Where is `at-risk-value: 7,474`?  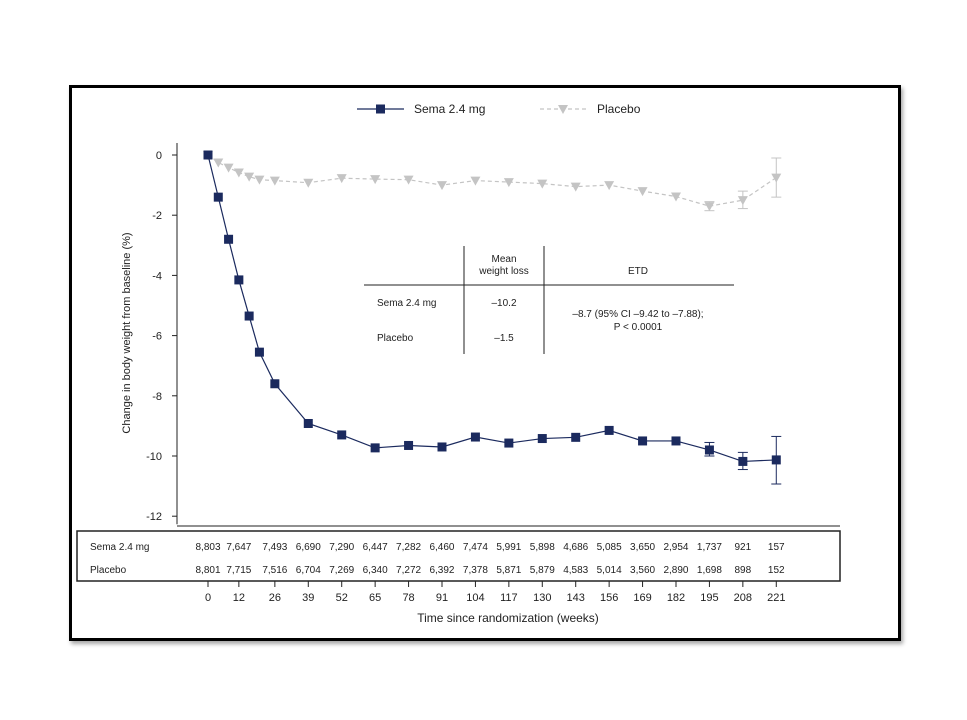 at-risk-value: 7,474 is located at coordinates (475, 547).